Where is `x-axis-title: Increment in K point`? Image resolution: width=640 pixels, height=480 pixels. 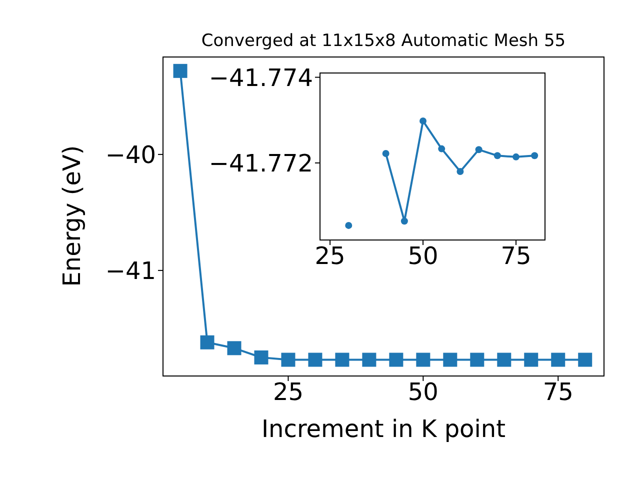
x-axis-title: Increment in K point is located at coordinates (383, 429).